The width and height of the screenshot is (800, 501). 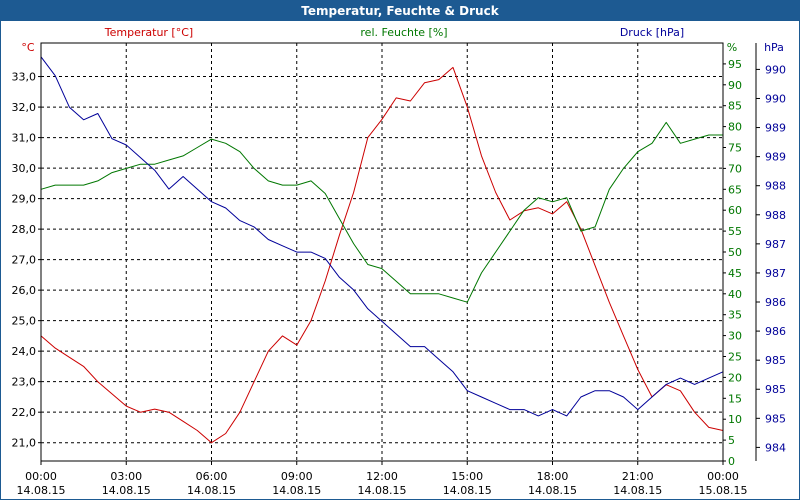 What do you see at coordinates (732, 47) in the screenshot?
I see `humidity-unit-label: %` at bounding box center [732, 47].